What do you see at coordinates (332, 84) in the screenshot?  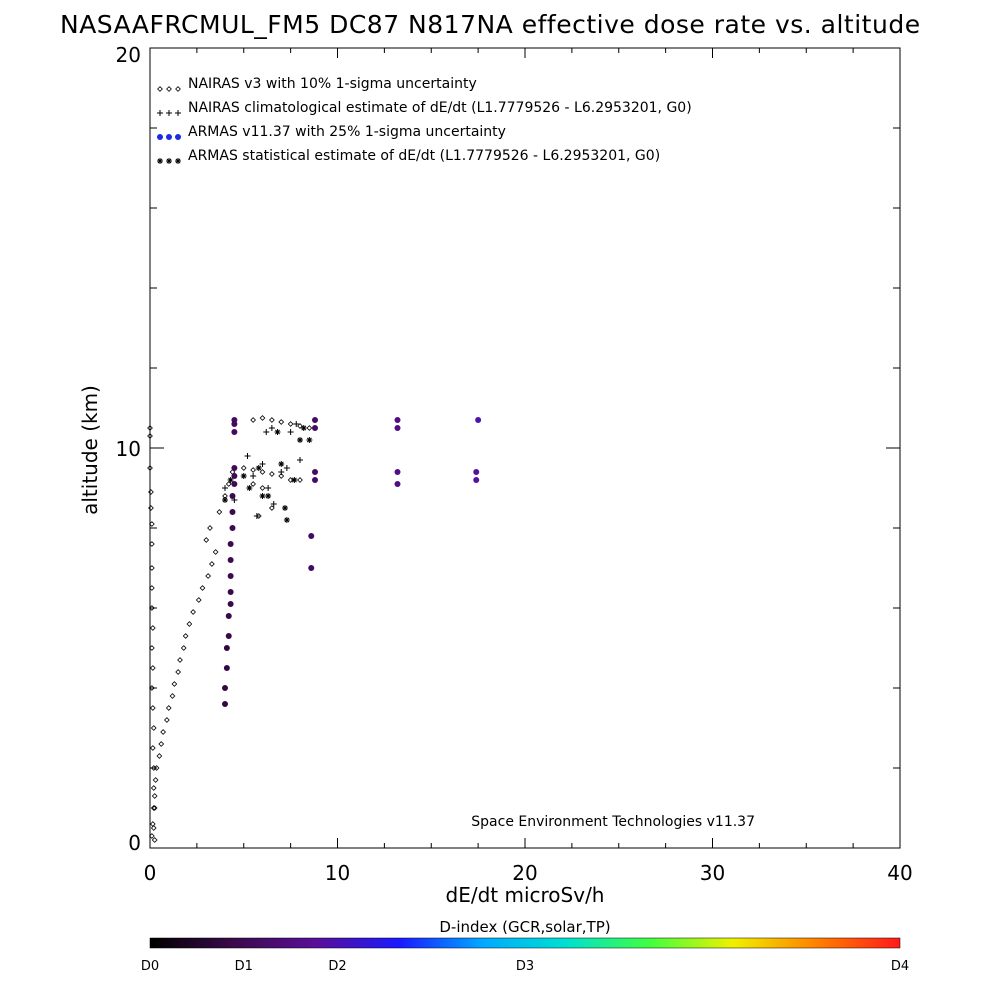 I see `legend-label: NAIRAS v3 with 10% 1-sigma uncertainty` at bounding box center [332, 84].